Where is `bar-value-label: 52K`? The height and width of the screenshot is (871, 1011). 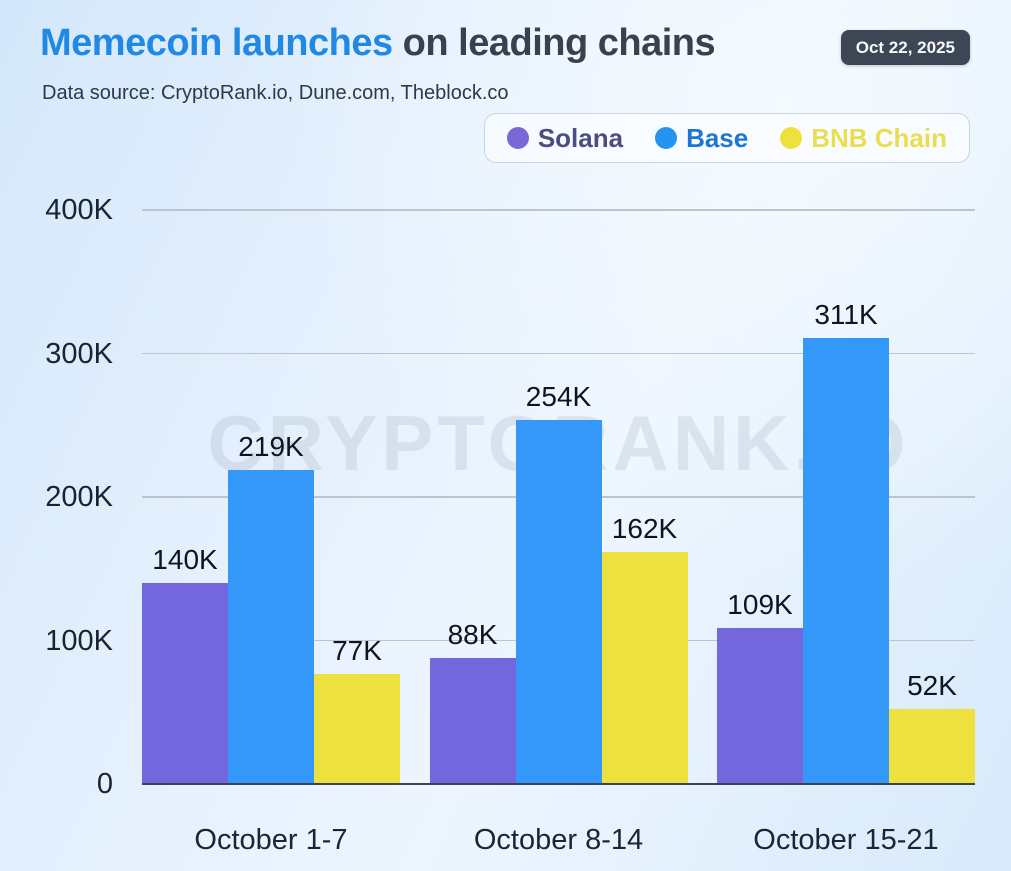 bar-value-label: 52K is located at coordinates (932, 686).